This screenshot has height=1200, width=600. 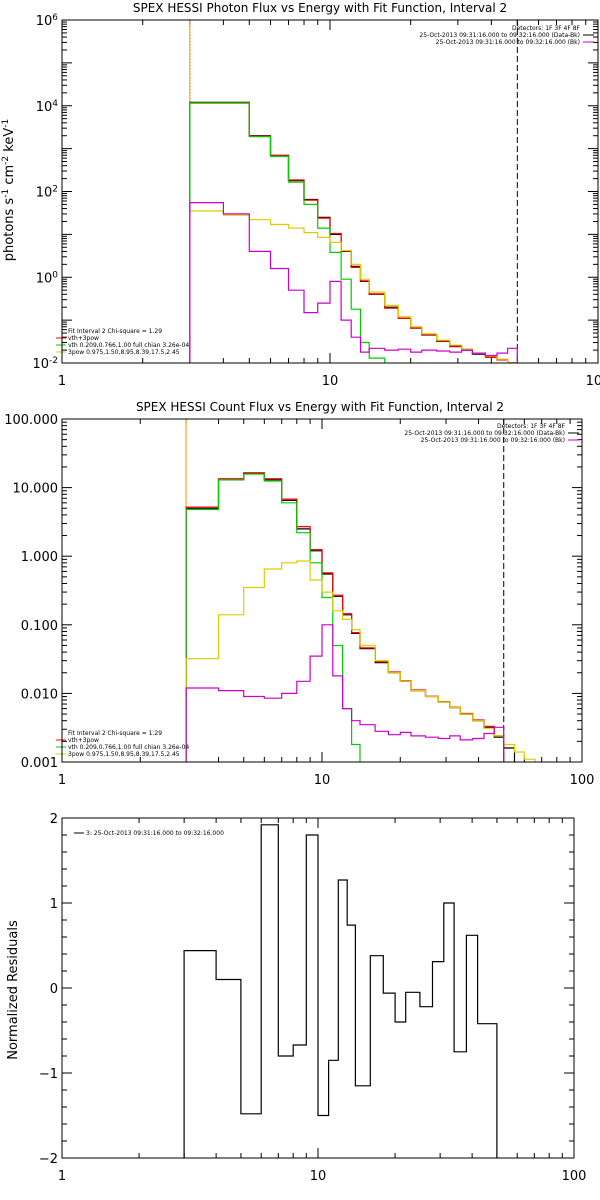 I want to click on count-flux-y-tick-label: 10.000, so click(x=36, y=489).